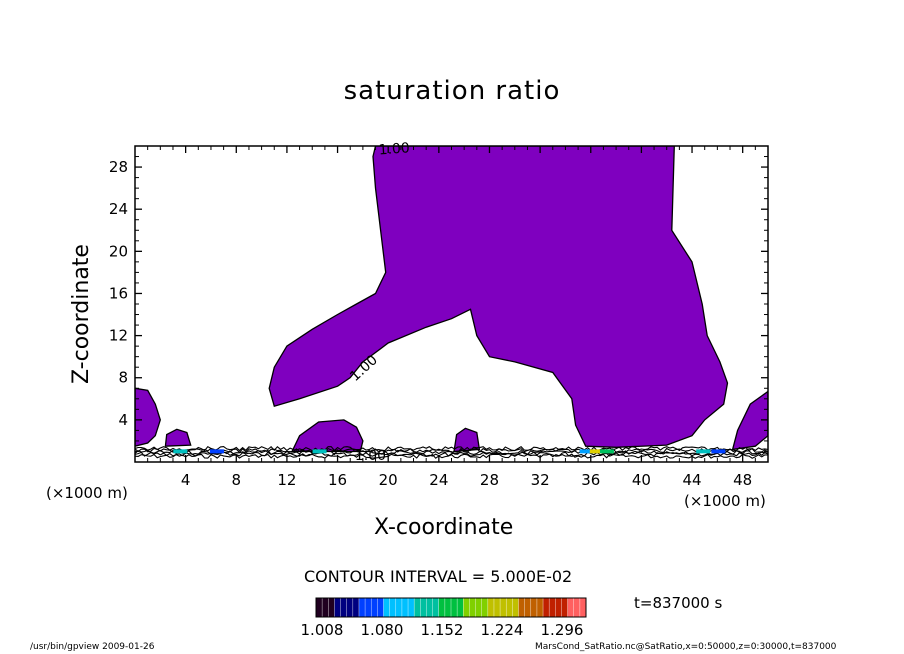  Describe the element at coordinates (742, 480) in the screenshot. I see `x-tick-label: 48` at that location.